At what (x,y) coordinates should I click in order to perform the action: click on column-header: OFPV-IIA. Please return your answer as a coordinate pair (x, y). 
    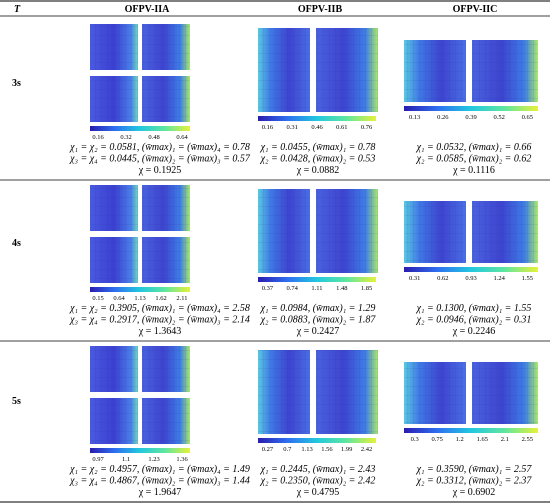
    Looking at the image, I should click on (148, 9).